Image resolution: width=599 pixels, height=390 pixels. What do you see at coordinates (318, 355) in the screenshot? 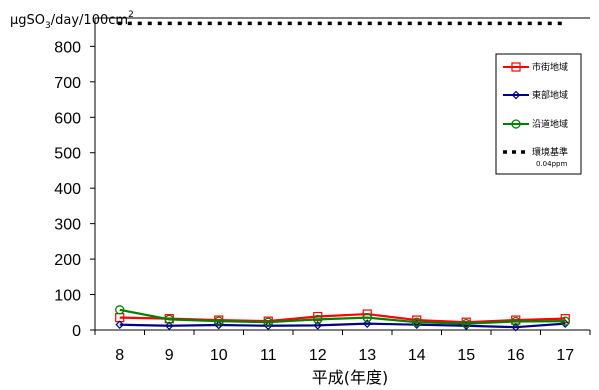
I see `x-tick-label: 12` at bounding box center [318, 355].